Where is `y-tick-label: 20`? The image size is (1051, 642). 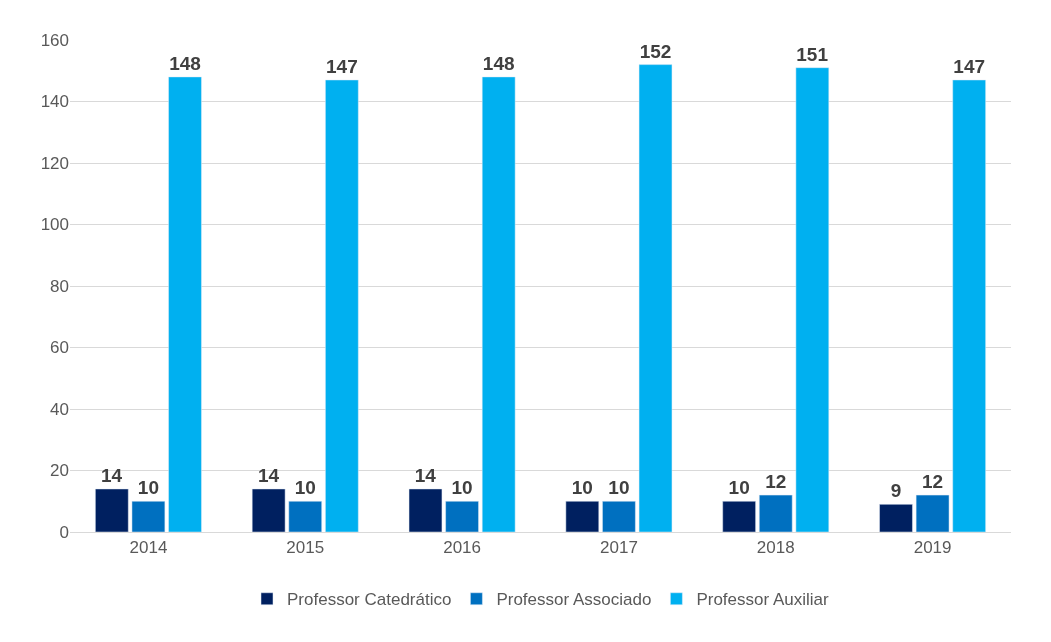
y-tick-label: 20 is located at coordinates (59, 471).